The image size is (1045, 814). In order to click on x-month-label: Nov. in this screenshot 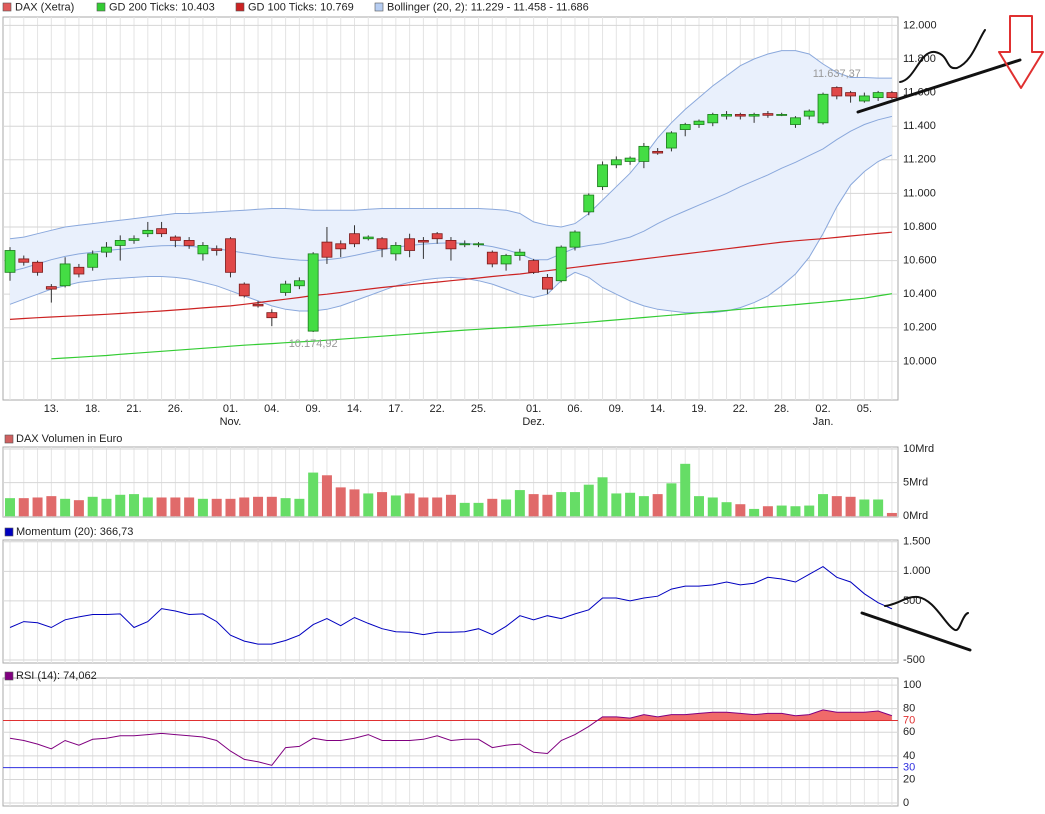, I will do `click(231, 422)`.